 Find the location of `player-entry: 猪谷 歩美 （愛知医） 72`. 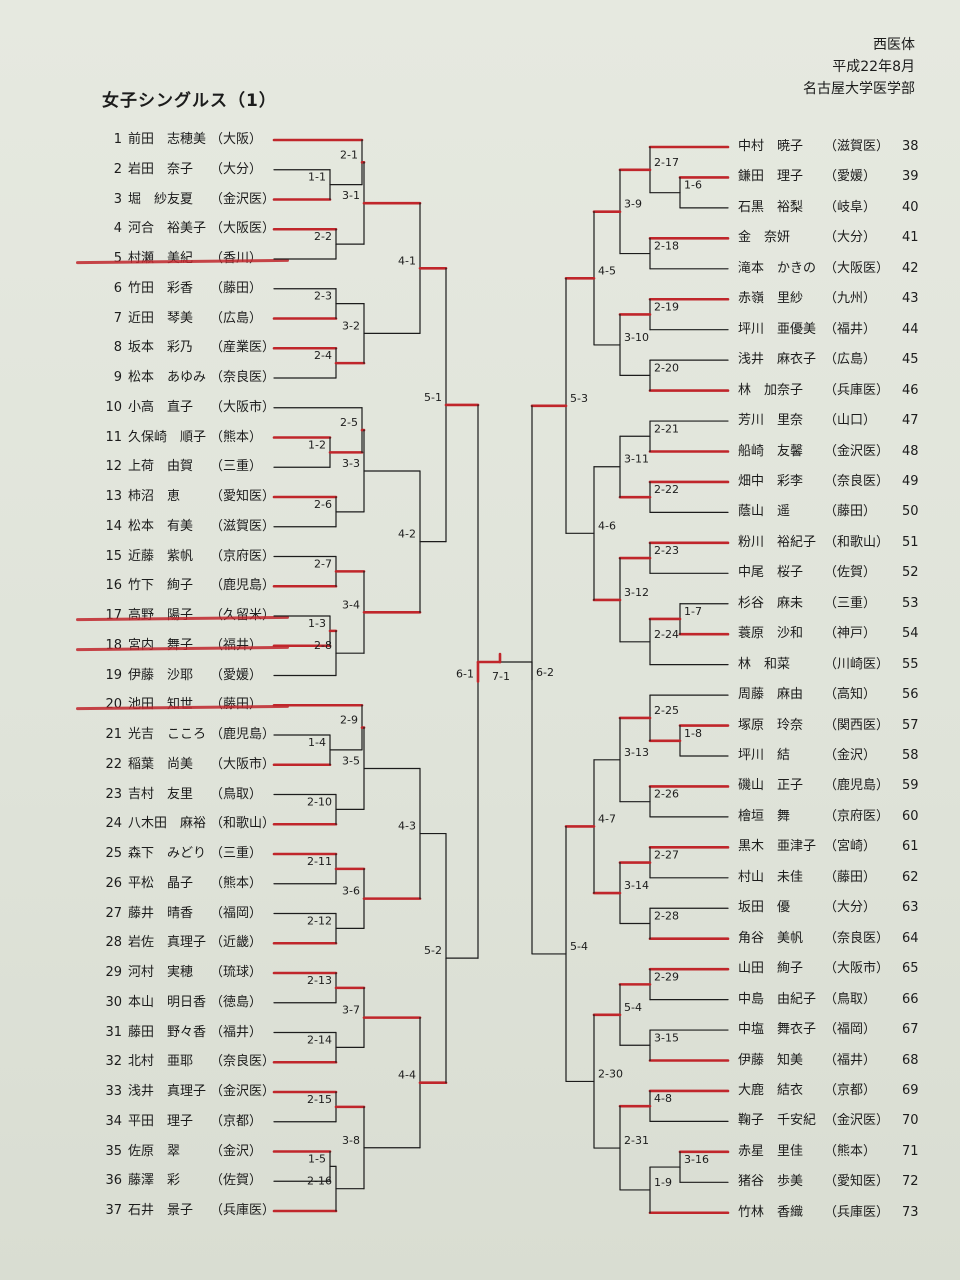

player-entry: 猪谷 歩美 （愛知医） 72 is located at coordinates (833, 1182).